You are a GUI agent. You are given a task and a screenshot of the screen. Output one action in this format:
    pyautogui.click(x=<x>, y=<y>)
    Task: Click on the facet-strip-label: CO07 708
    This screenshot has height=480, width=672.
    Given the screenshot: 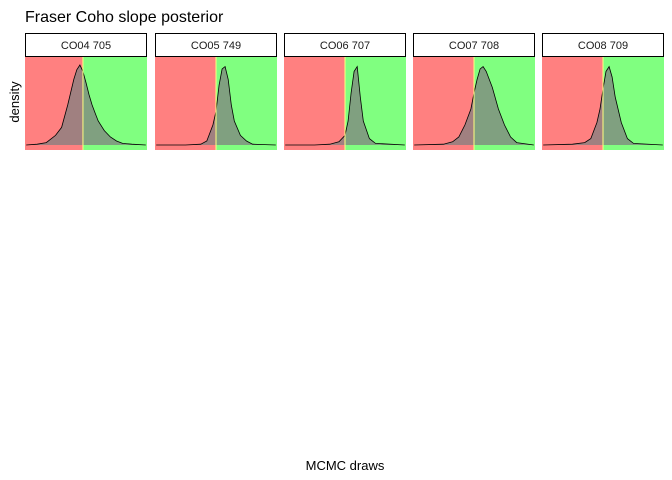 What is the action you would take?
    pyautogui.click(x=474, y=46)
    